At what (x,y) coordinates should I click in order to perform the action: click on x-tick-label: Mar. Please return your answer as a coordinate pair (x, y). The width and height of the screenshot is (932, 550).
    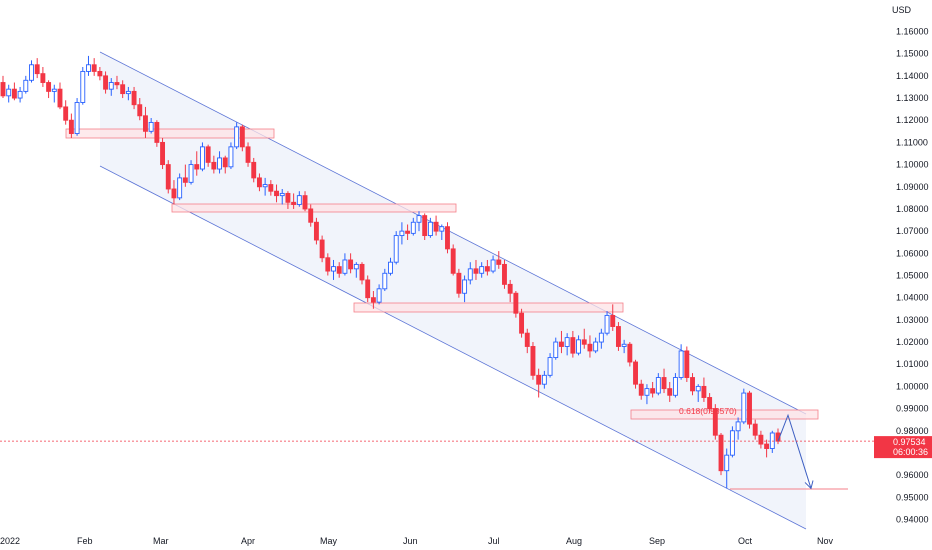
    Looking at the image, I should click on (161, 541).